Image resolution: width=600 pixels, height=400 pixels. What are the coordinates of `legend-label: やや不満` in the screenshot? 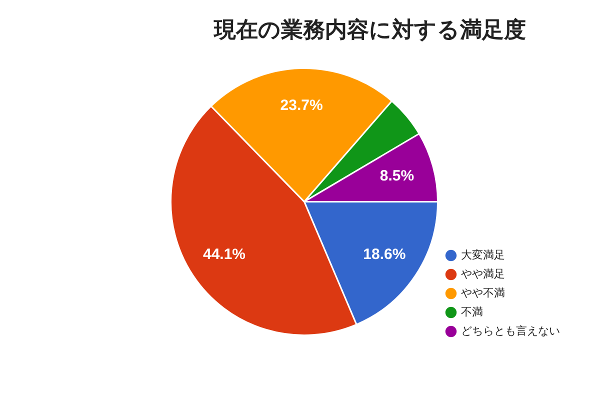 It's located at (483, 293).